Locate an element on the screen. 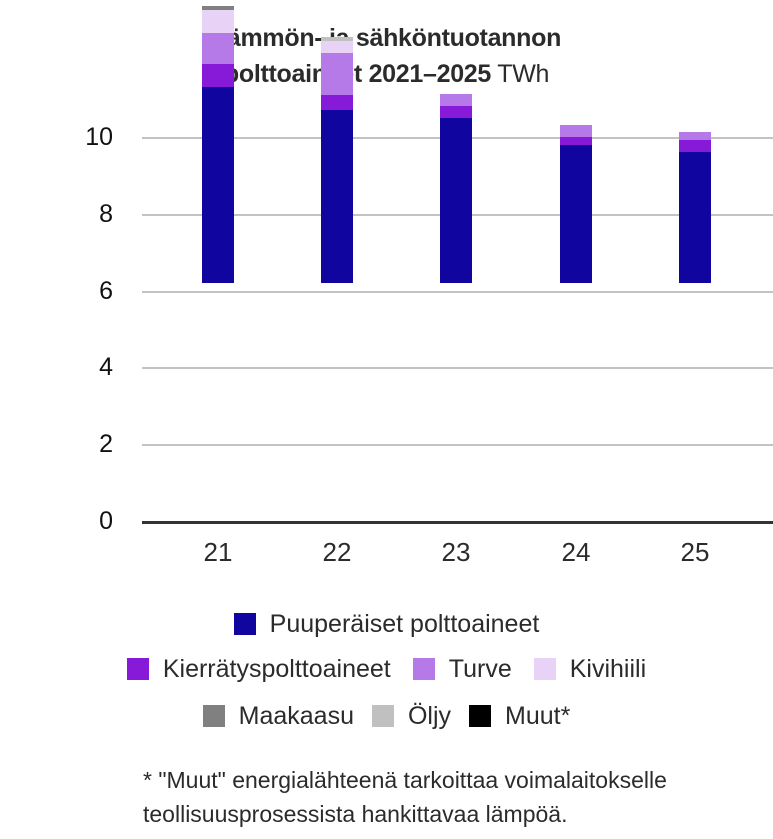 Image resolution: width=773 pixels, height=839 pixels. chart-title-line2: polttoaineet 2021–2025 TWh is located at coordinates (386, 74).